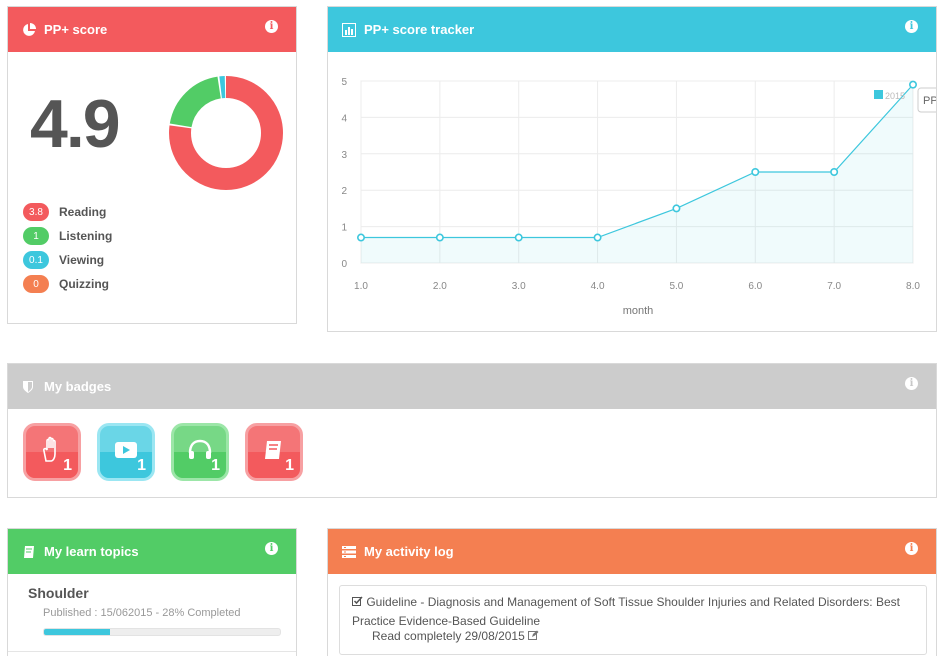 The image size is (943, 656). What do you see at coordinates (361, 286) in the screenshot?
I see `x-tick-label: 1.0` at bounding box center [361, 286].